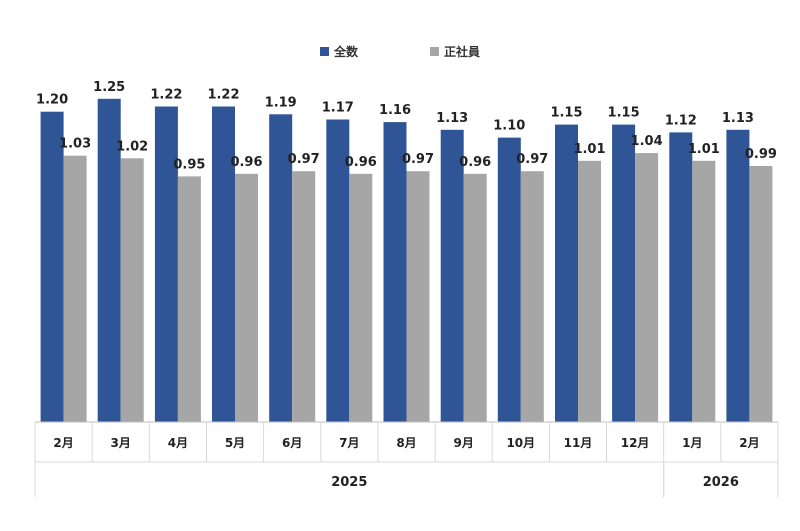 The image size is (800, 531). I want to click on x-tick-label-4: 6月, so click(292, 443).